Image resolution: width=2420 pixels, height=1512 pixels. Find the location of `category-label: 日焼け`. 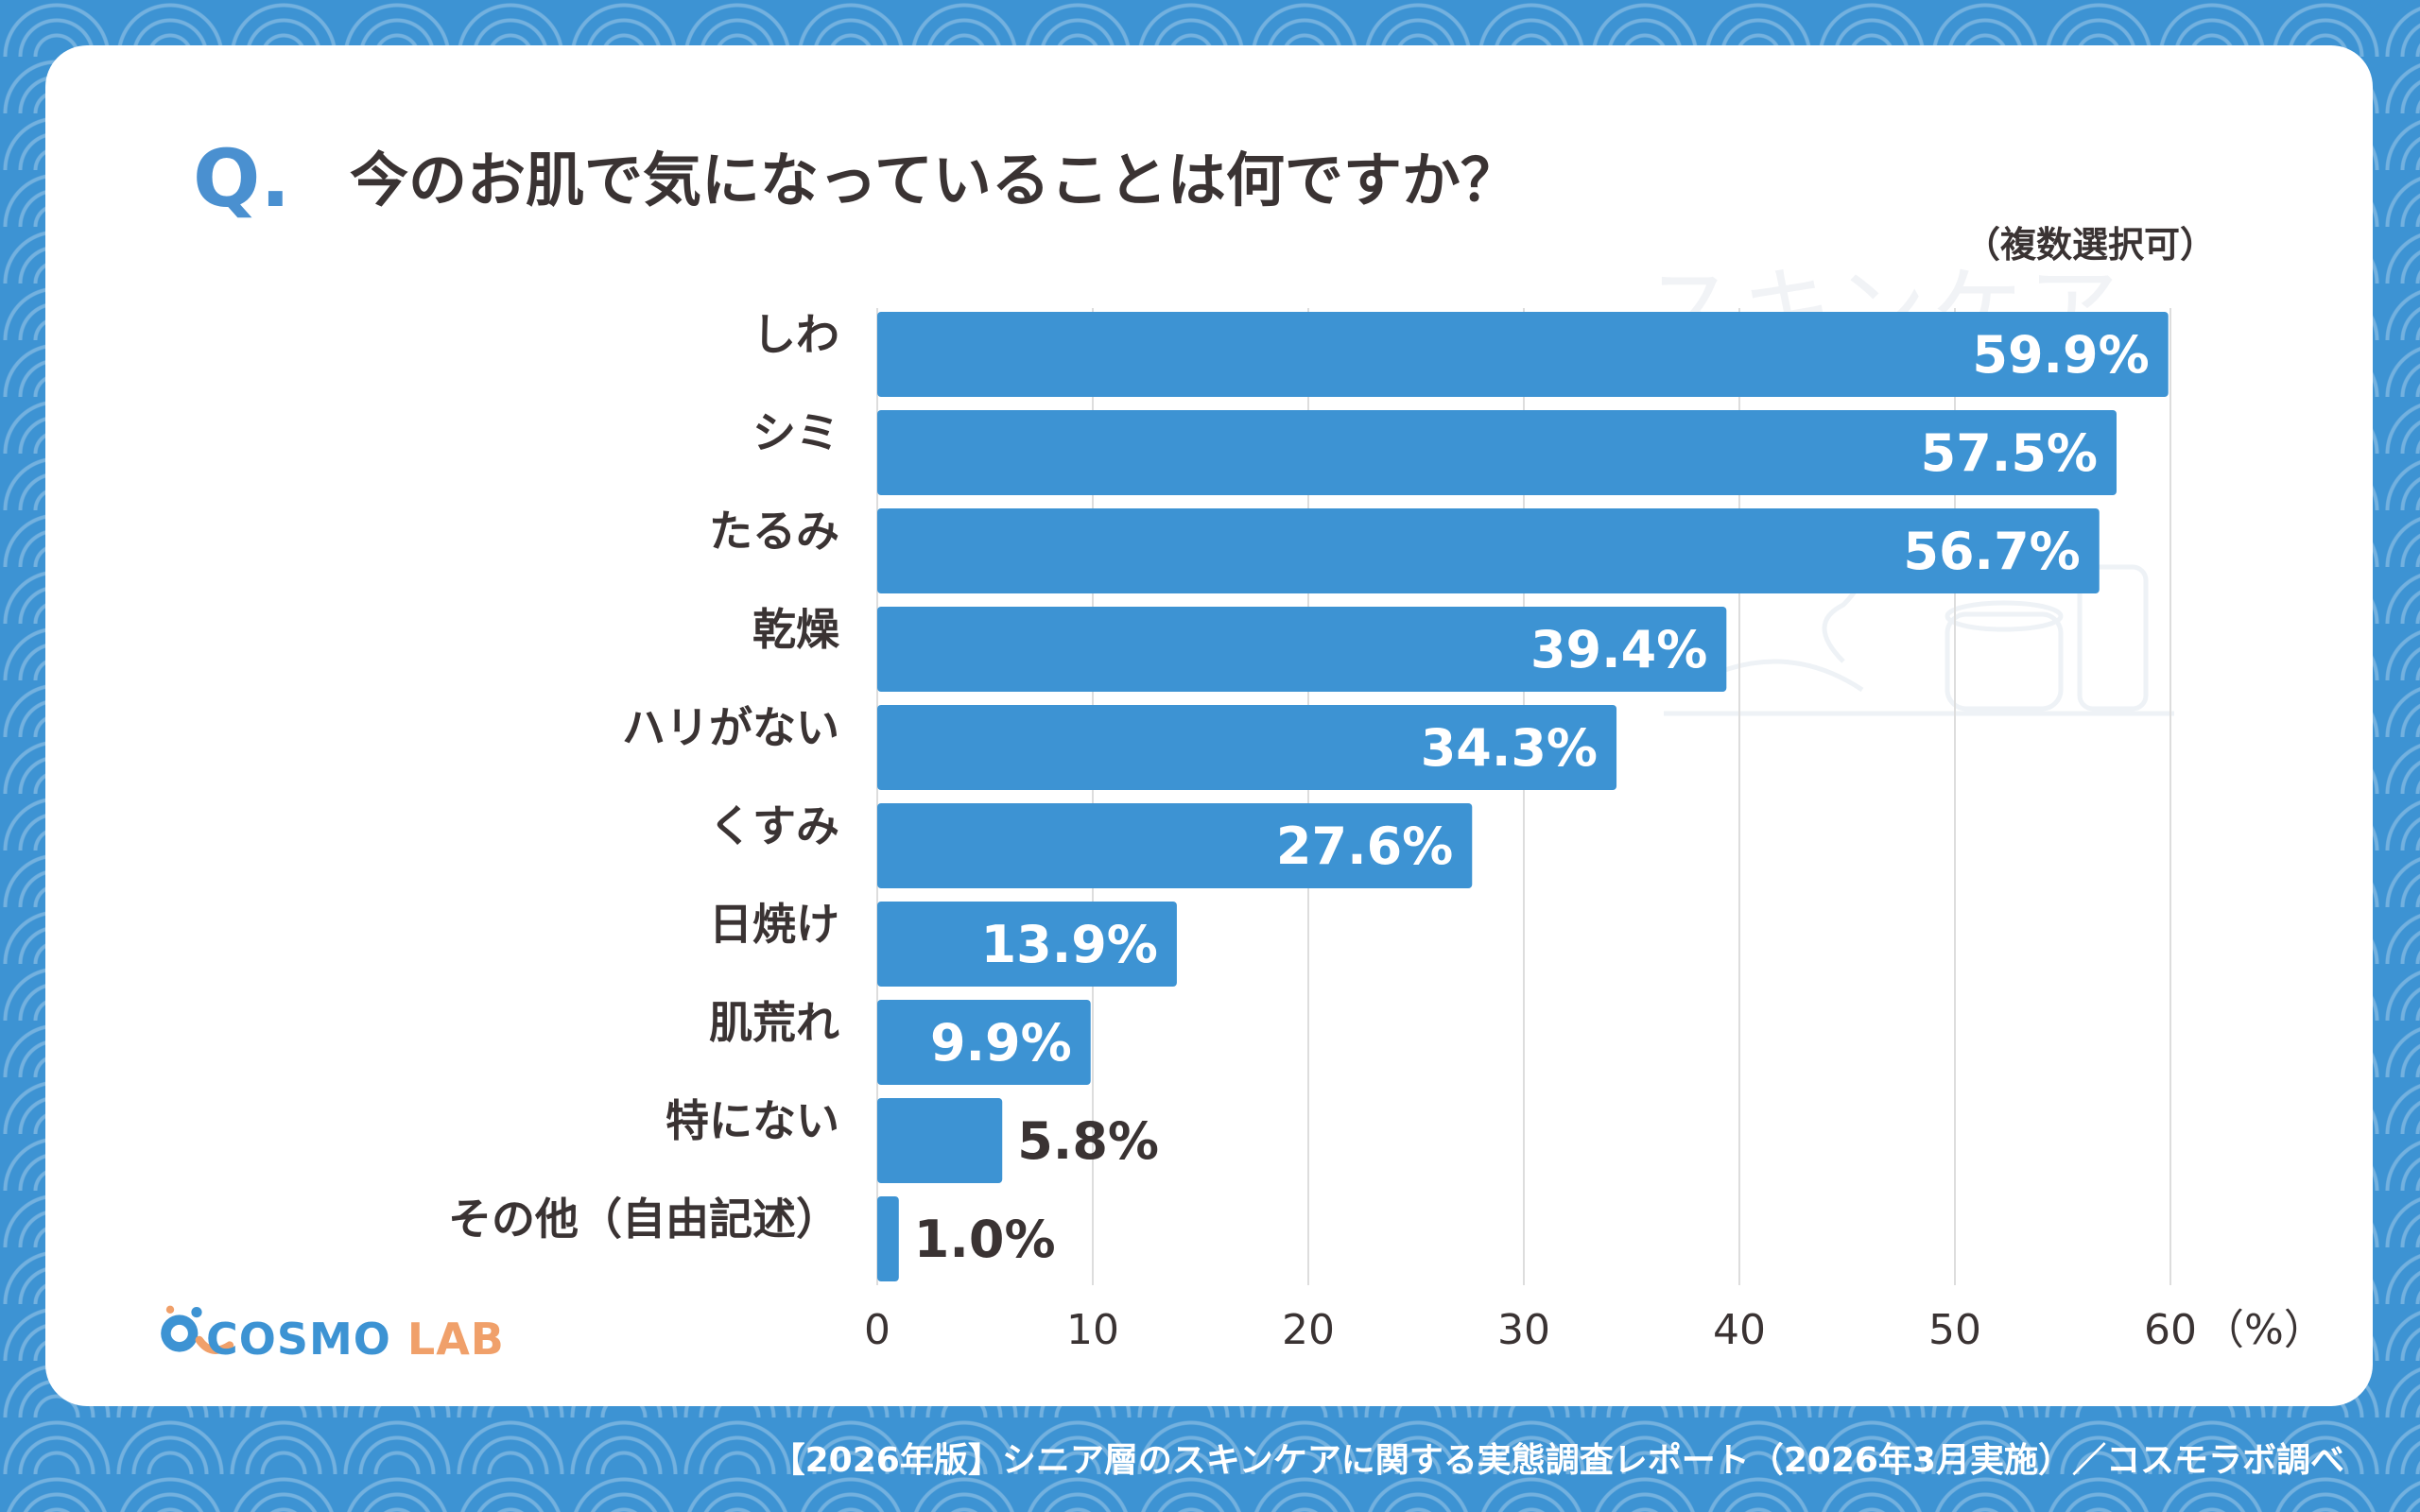

category-label: 日焼け is located at coordinates (774, 924).